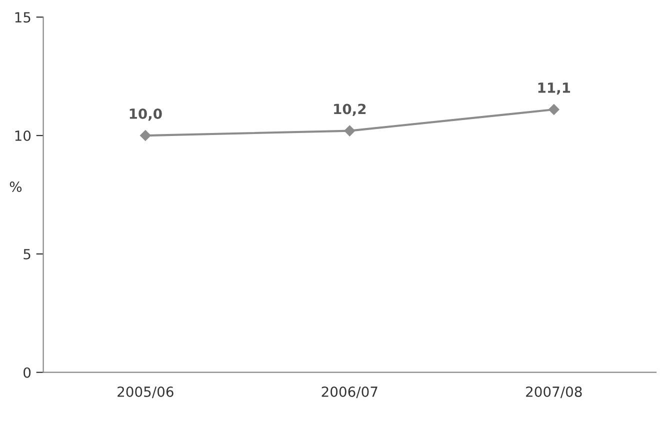  I want to click on y-tick-label: 10, so click(23, 136).